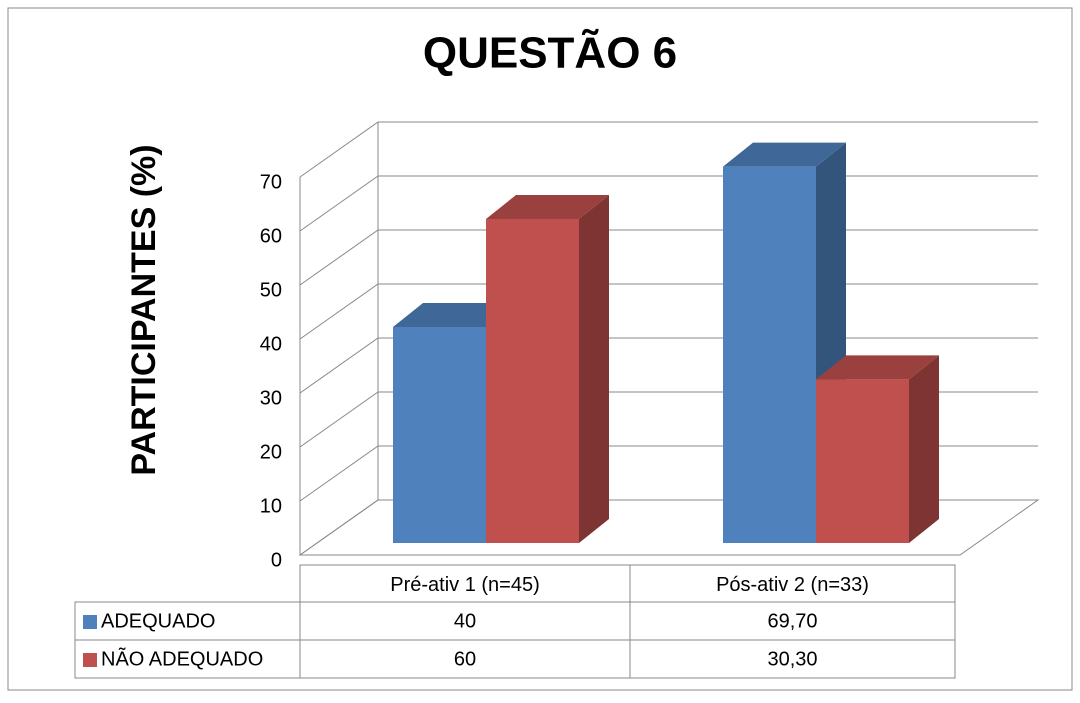 Image resolution: width=1080 pixels, height=703 pixels. I want to click on table-header: Pré-ativ 1 (n=45), so click(465, 585).